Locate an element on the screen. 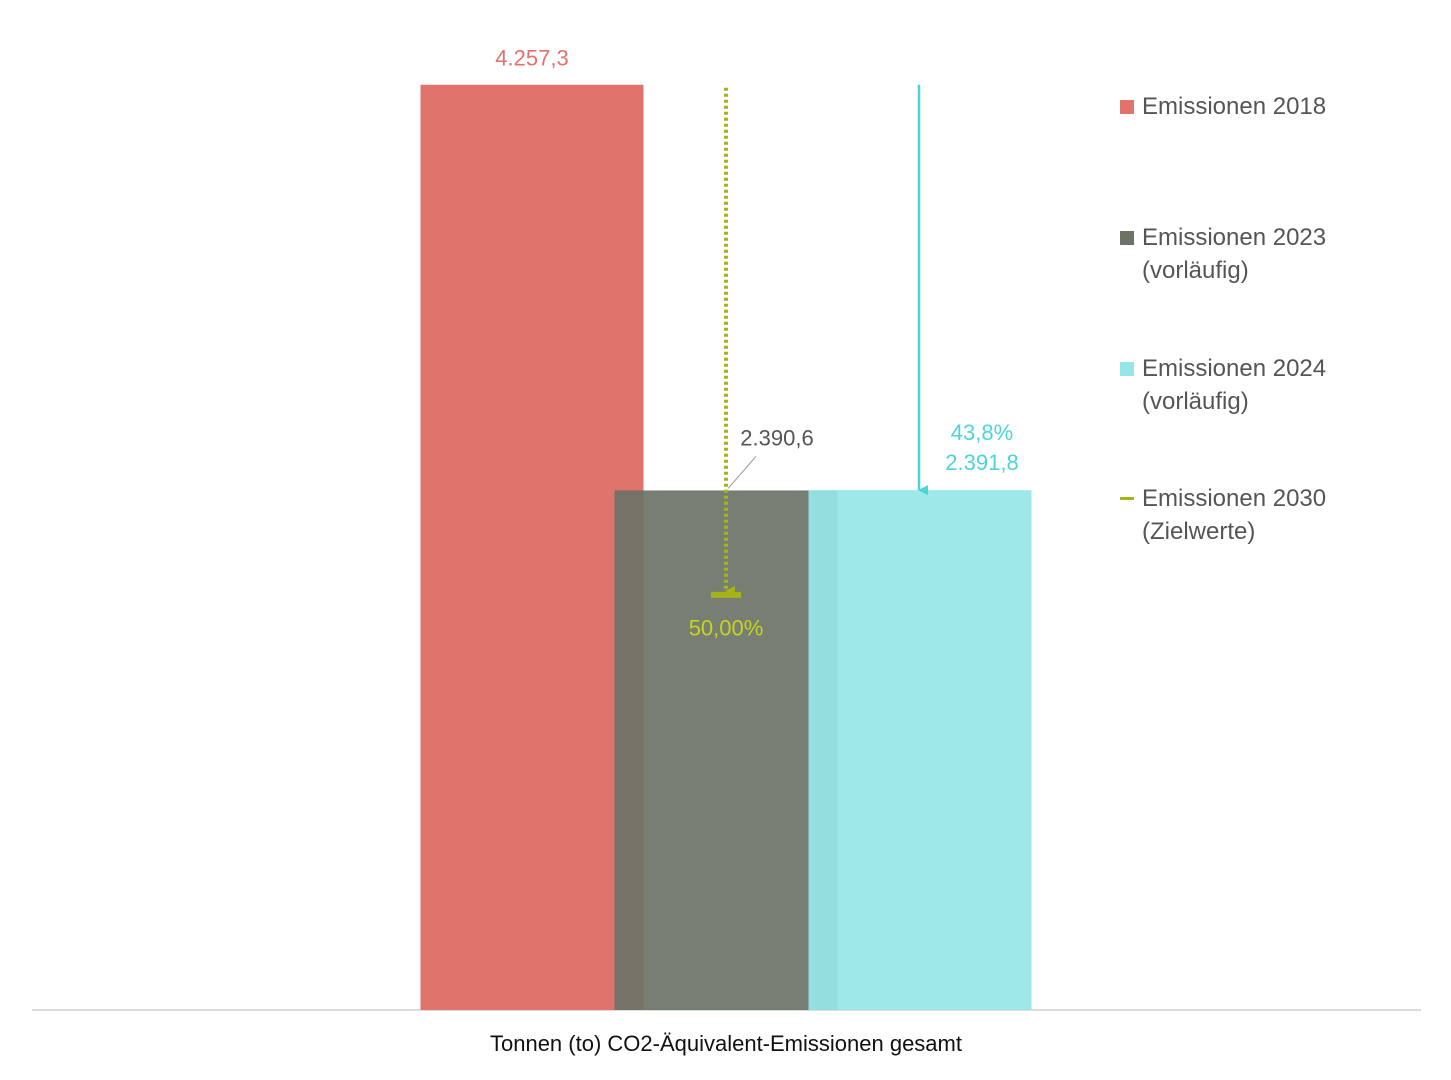 This screenshot has height=1080, width=1451. value-label: 4.257,3 is located at coordinates (531, 58).